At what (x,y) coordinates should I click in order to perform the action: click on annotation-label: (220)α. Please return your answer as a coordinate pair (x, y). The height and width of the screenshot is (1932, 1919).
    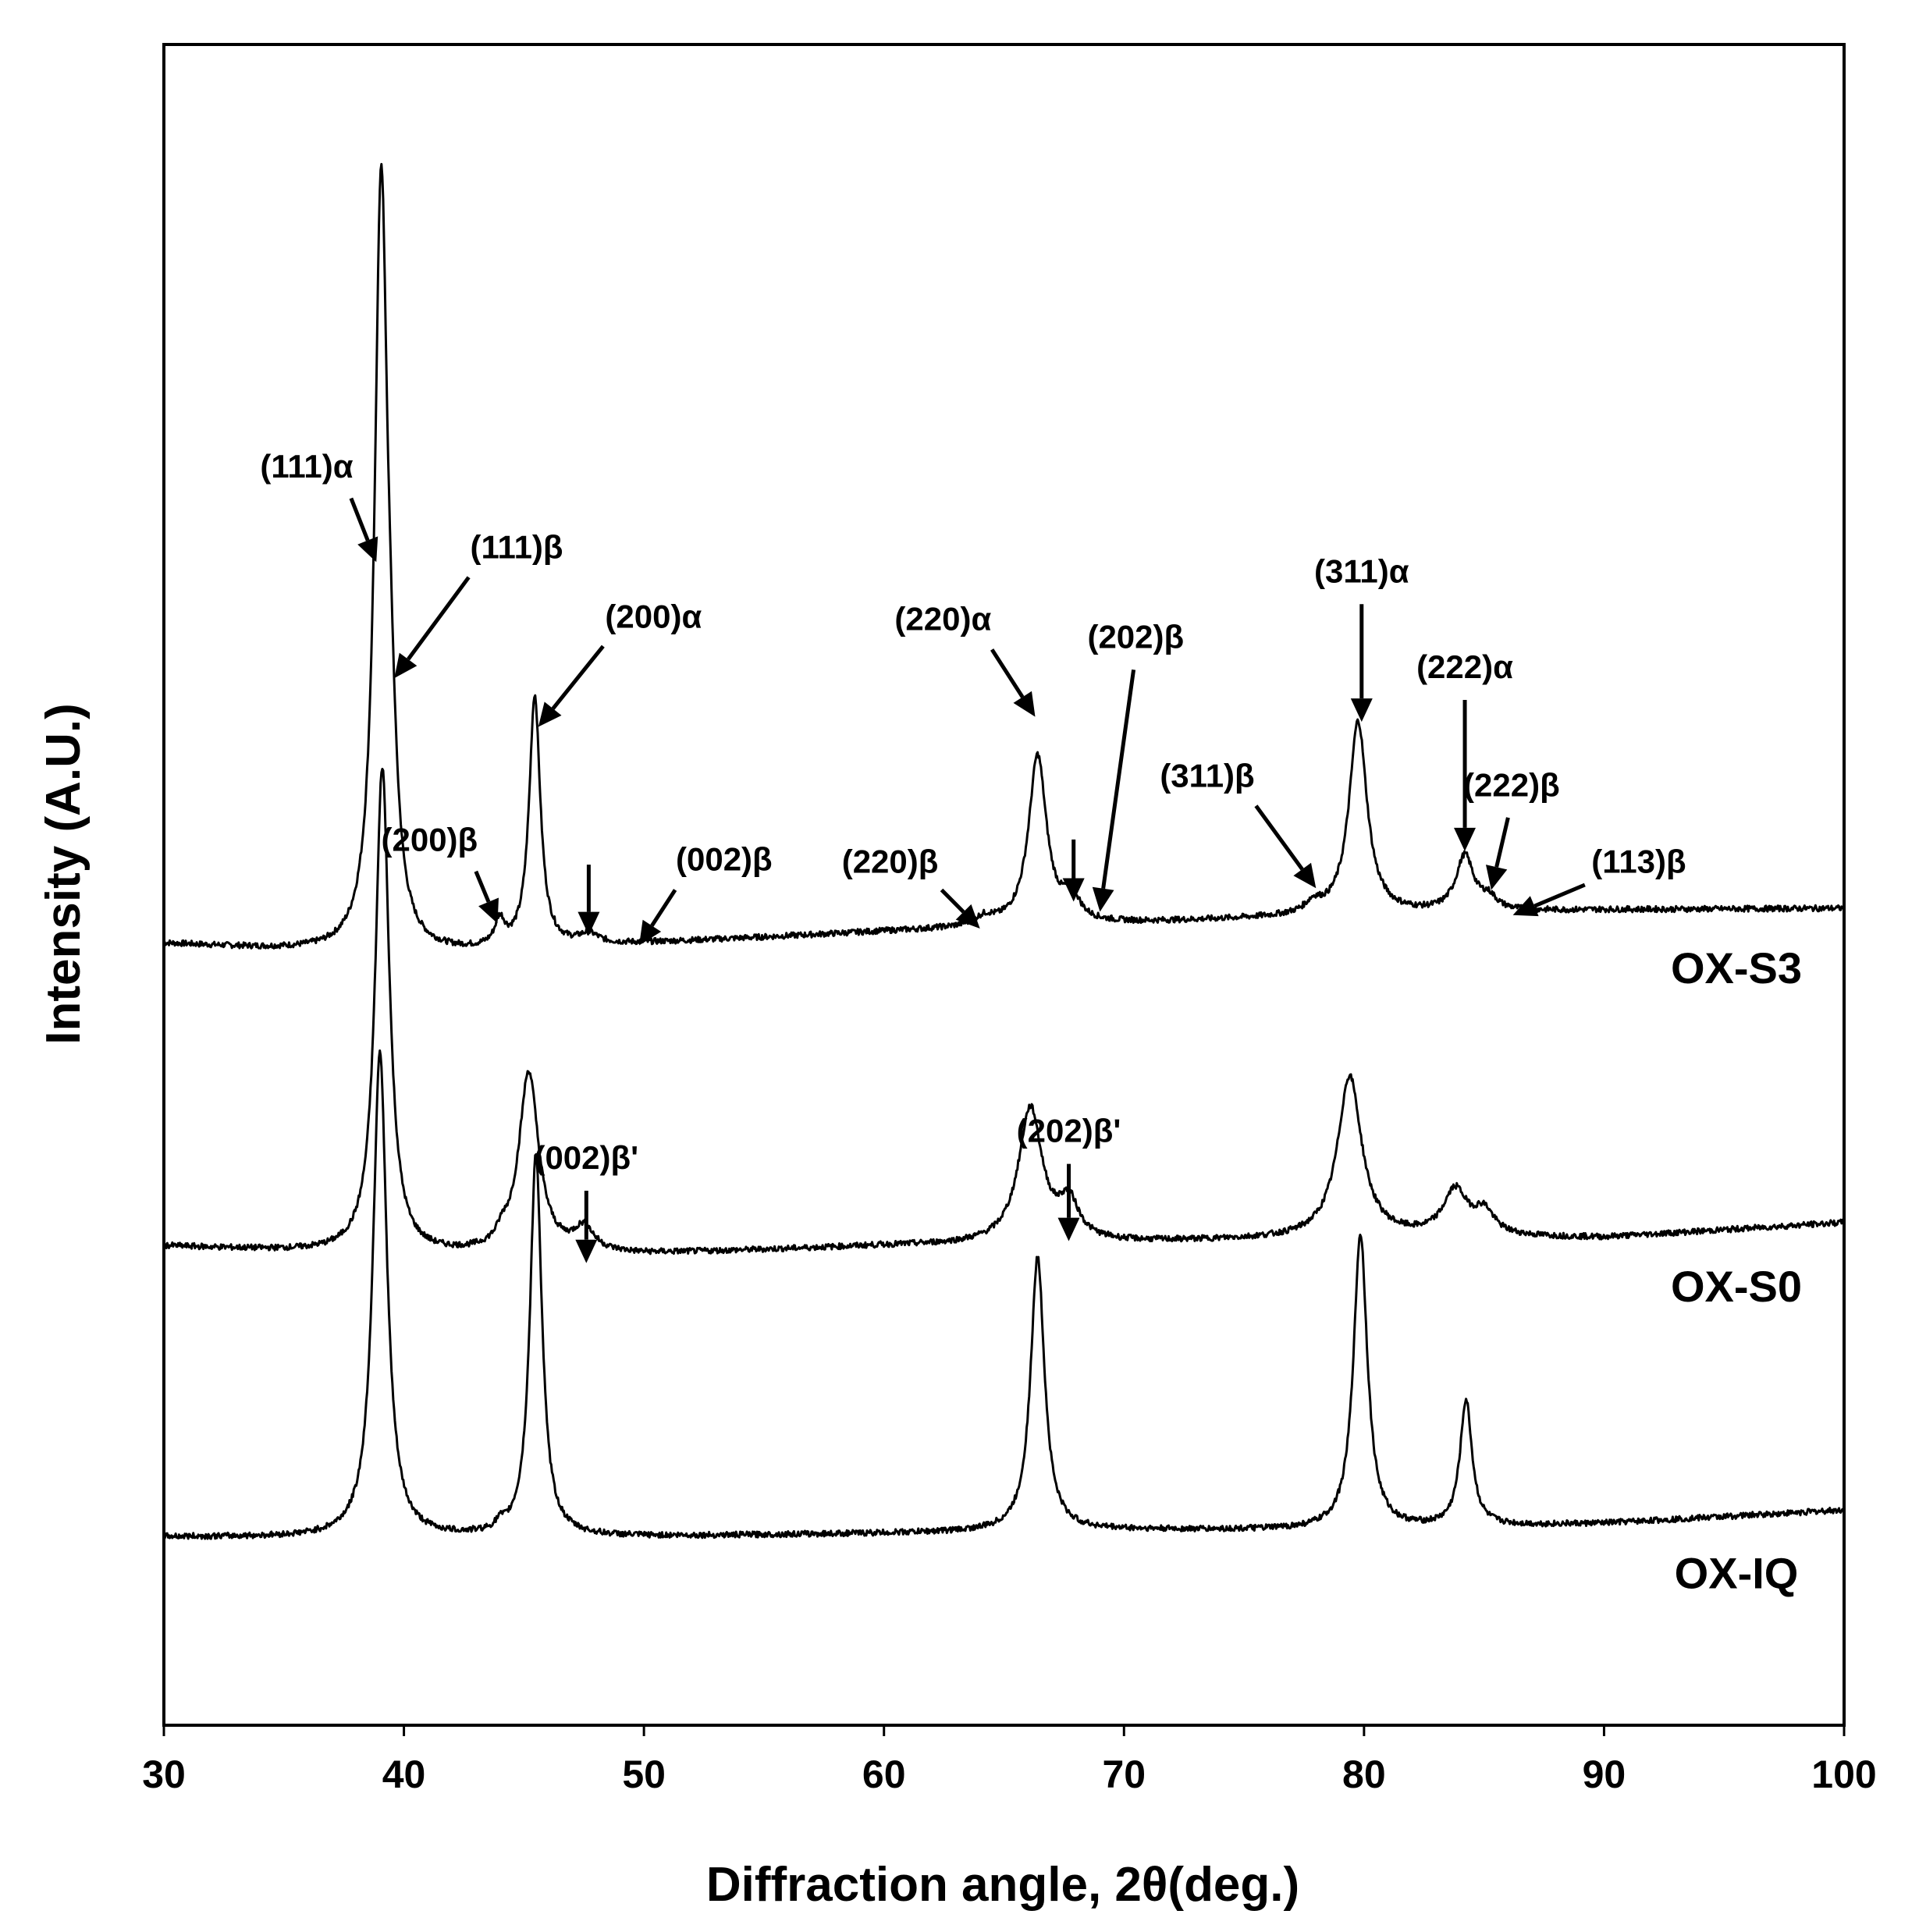
    Looking at the image, I should click on (943, 619).